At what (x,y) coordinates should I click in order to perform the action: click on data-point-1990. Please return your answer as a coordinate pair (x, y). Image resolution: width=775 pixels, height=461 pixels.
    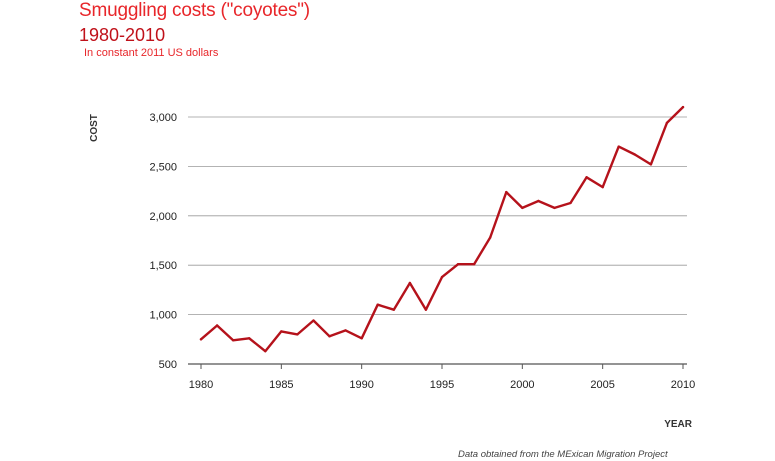
    Looking at the image, I should click on (361, 338).